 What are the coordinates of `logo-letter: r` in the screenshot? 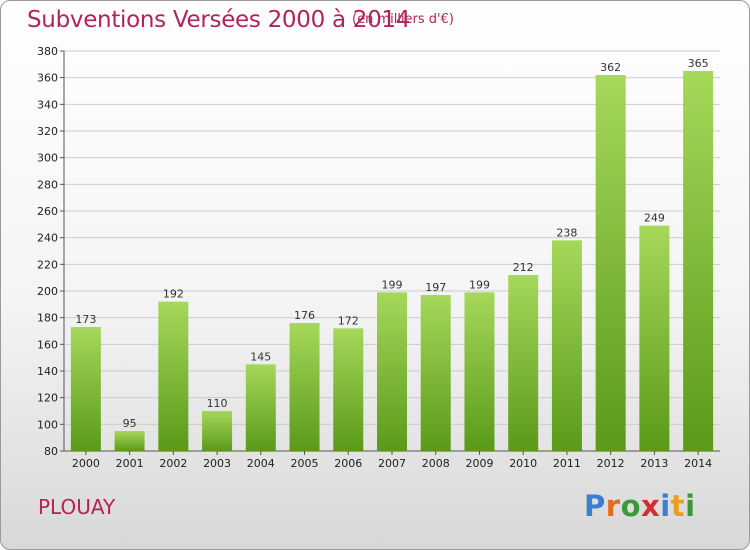 It's located at (613, 506).